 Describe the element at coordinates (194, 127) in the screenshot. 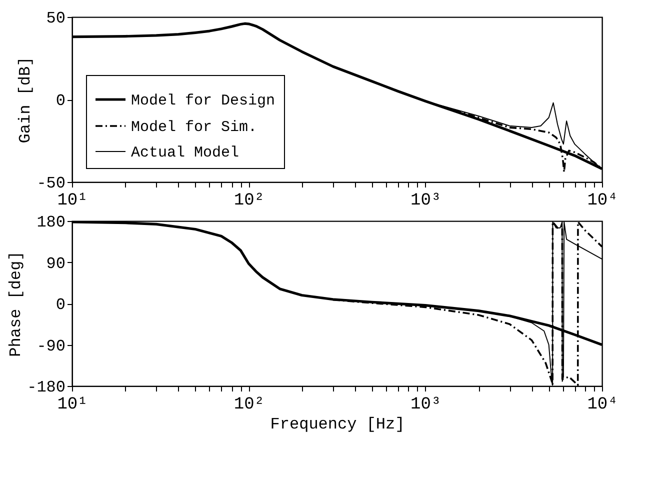

I see `legend-label: Model for Sim.` at that location.